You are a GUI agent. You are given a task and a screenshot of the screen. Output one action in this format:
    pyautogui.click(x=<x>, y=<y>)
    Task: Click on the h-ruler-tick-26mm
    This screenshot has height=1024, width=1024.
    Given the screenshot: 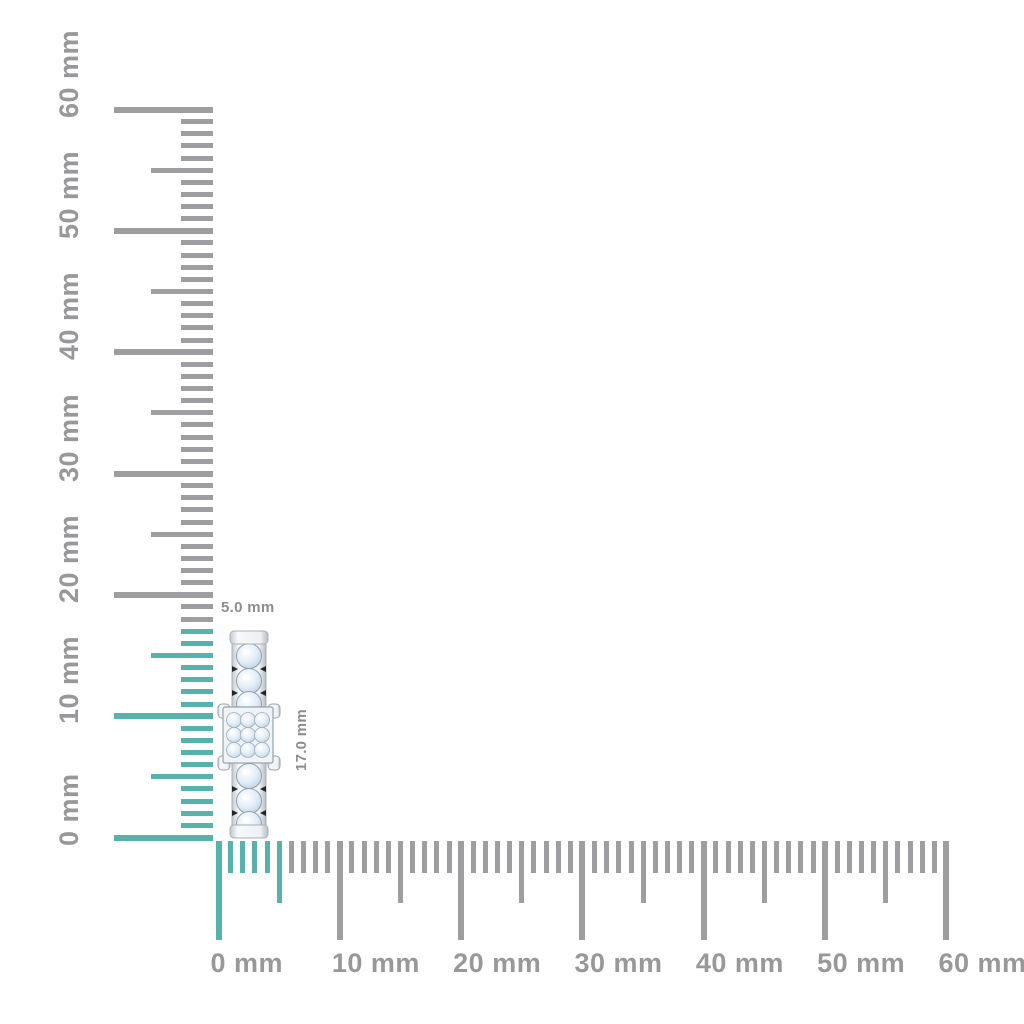 What is the action you would take?
    pyautogui.click(x=534, y=857)
    